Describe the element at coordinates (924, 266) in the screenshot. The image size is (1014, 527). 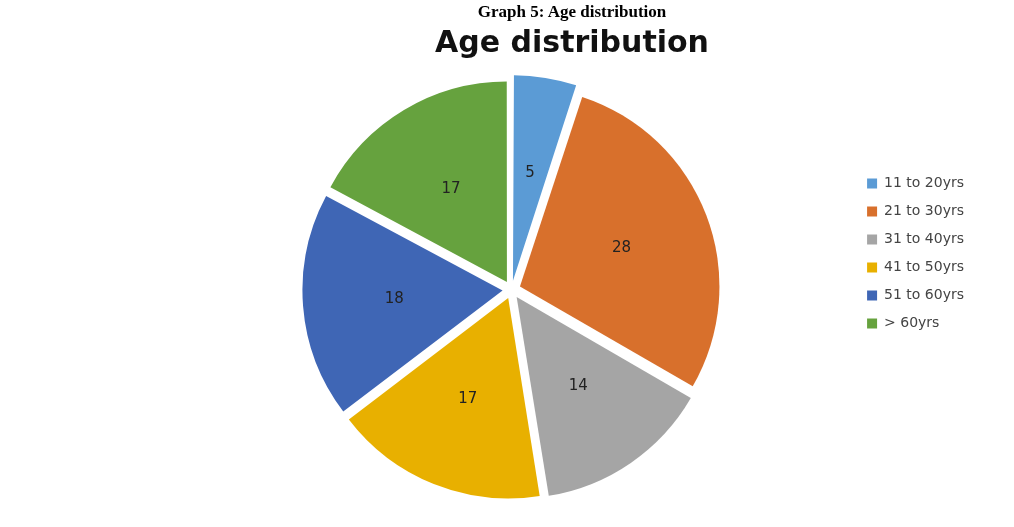
I see `legend-label: 41 to 50yrs` at that location.